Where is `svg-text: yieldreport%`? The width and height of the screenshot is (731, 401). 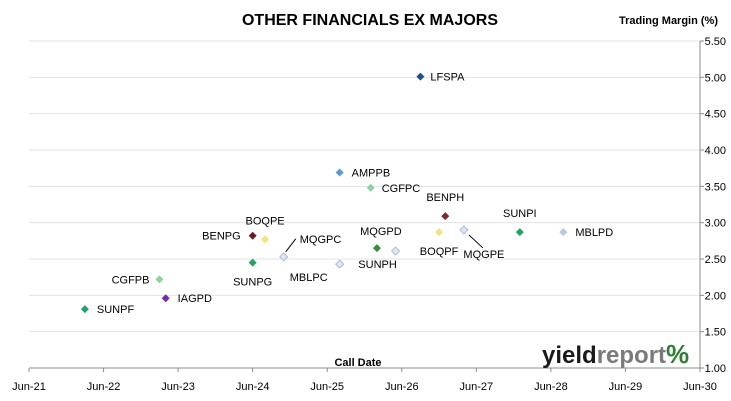
svg-text: yieldreport% is located at coordinates (615, 354).